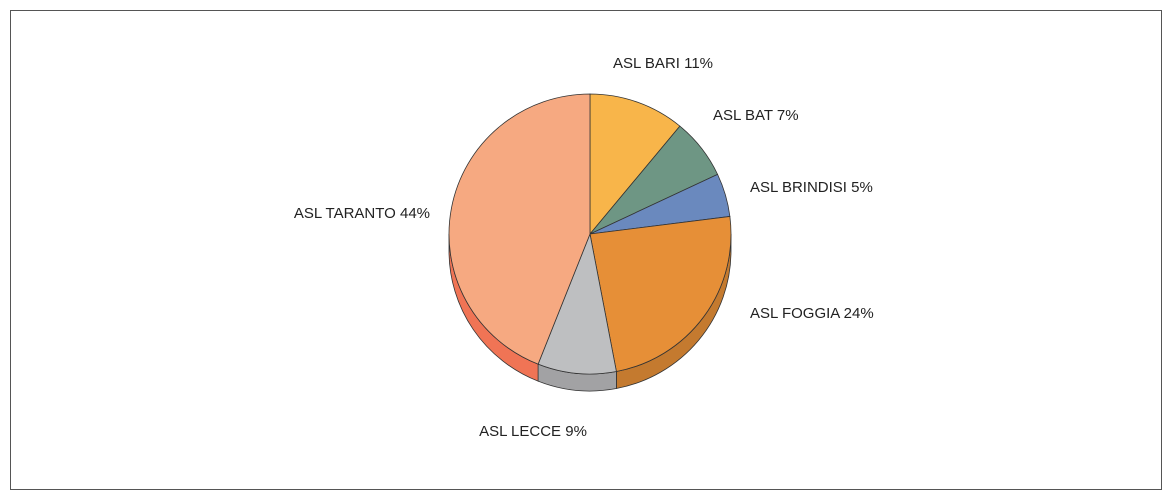  What do you see at coordinates (812, 313) in the screenshot?
I see `pie-label-asl-foggia-24: ASL FOGGIA 24%` at bounding box center [812, 313].